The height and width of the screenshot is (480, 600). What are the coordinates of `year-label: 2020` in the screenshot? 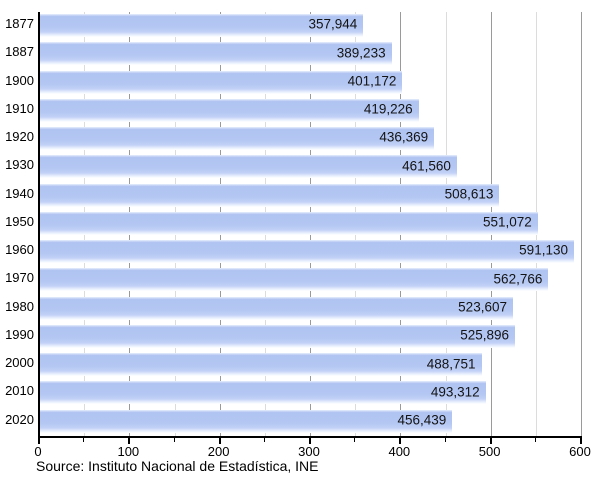 It's located at (19, 419).